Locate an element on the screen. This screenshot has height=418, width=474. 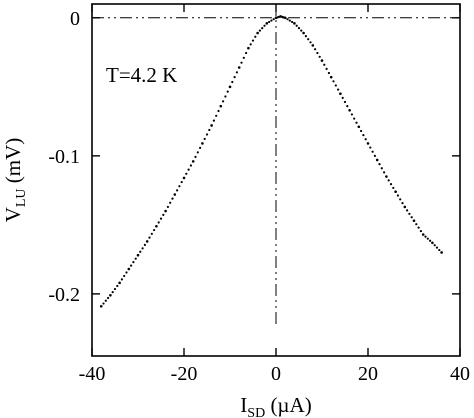
annotation-temperature: T=4.2 K is located at coordinates (141, 75).